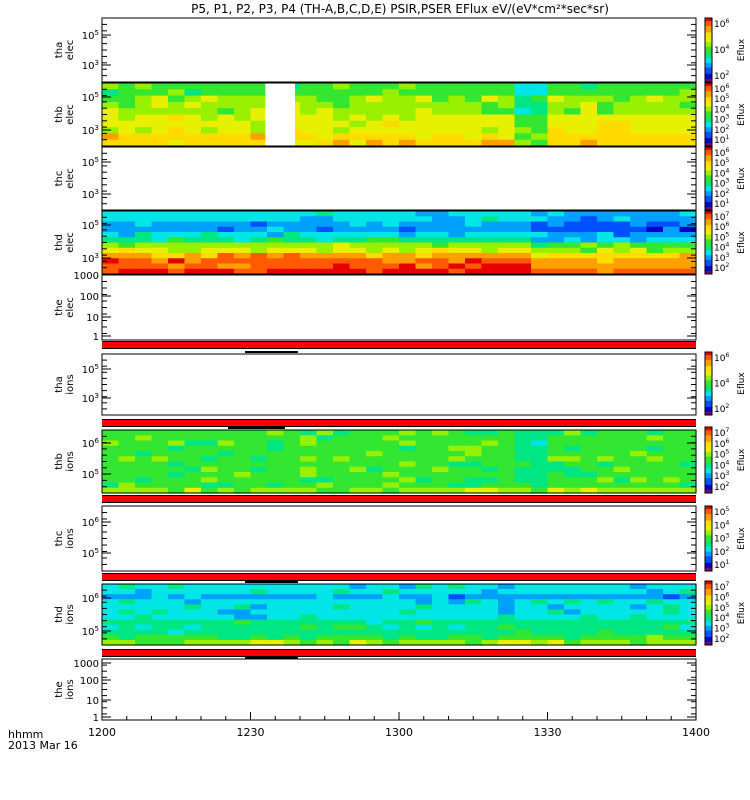  I want to click on colorbar-tick-label: 10², so click(721, 76).